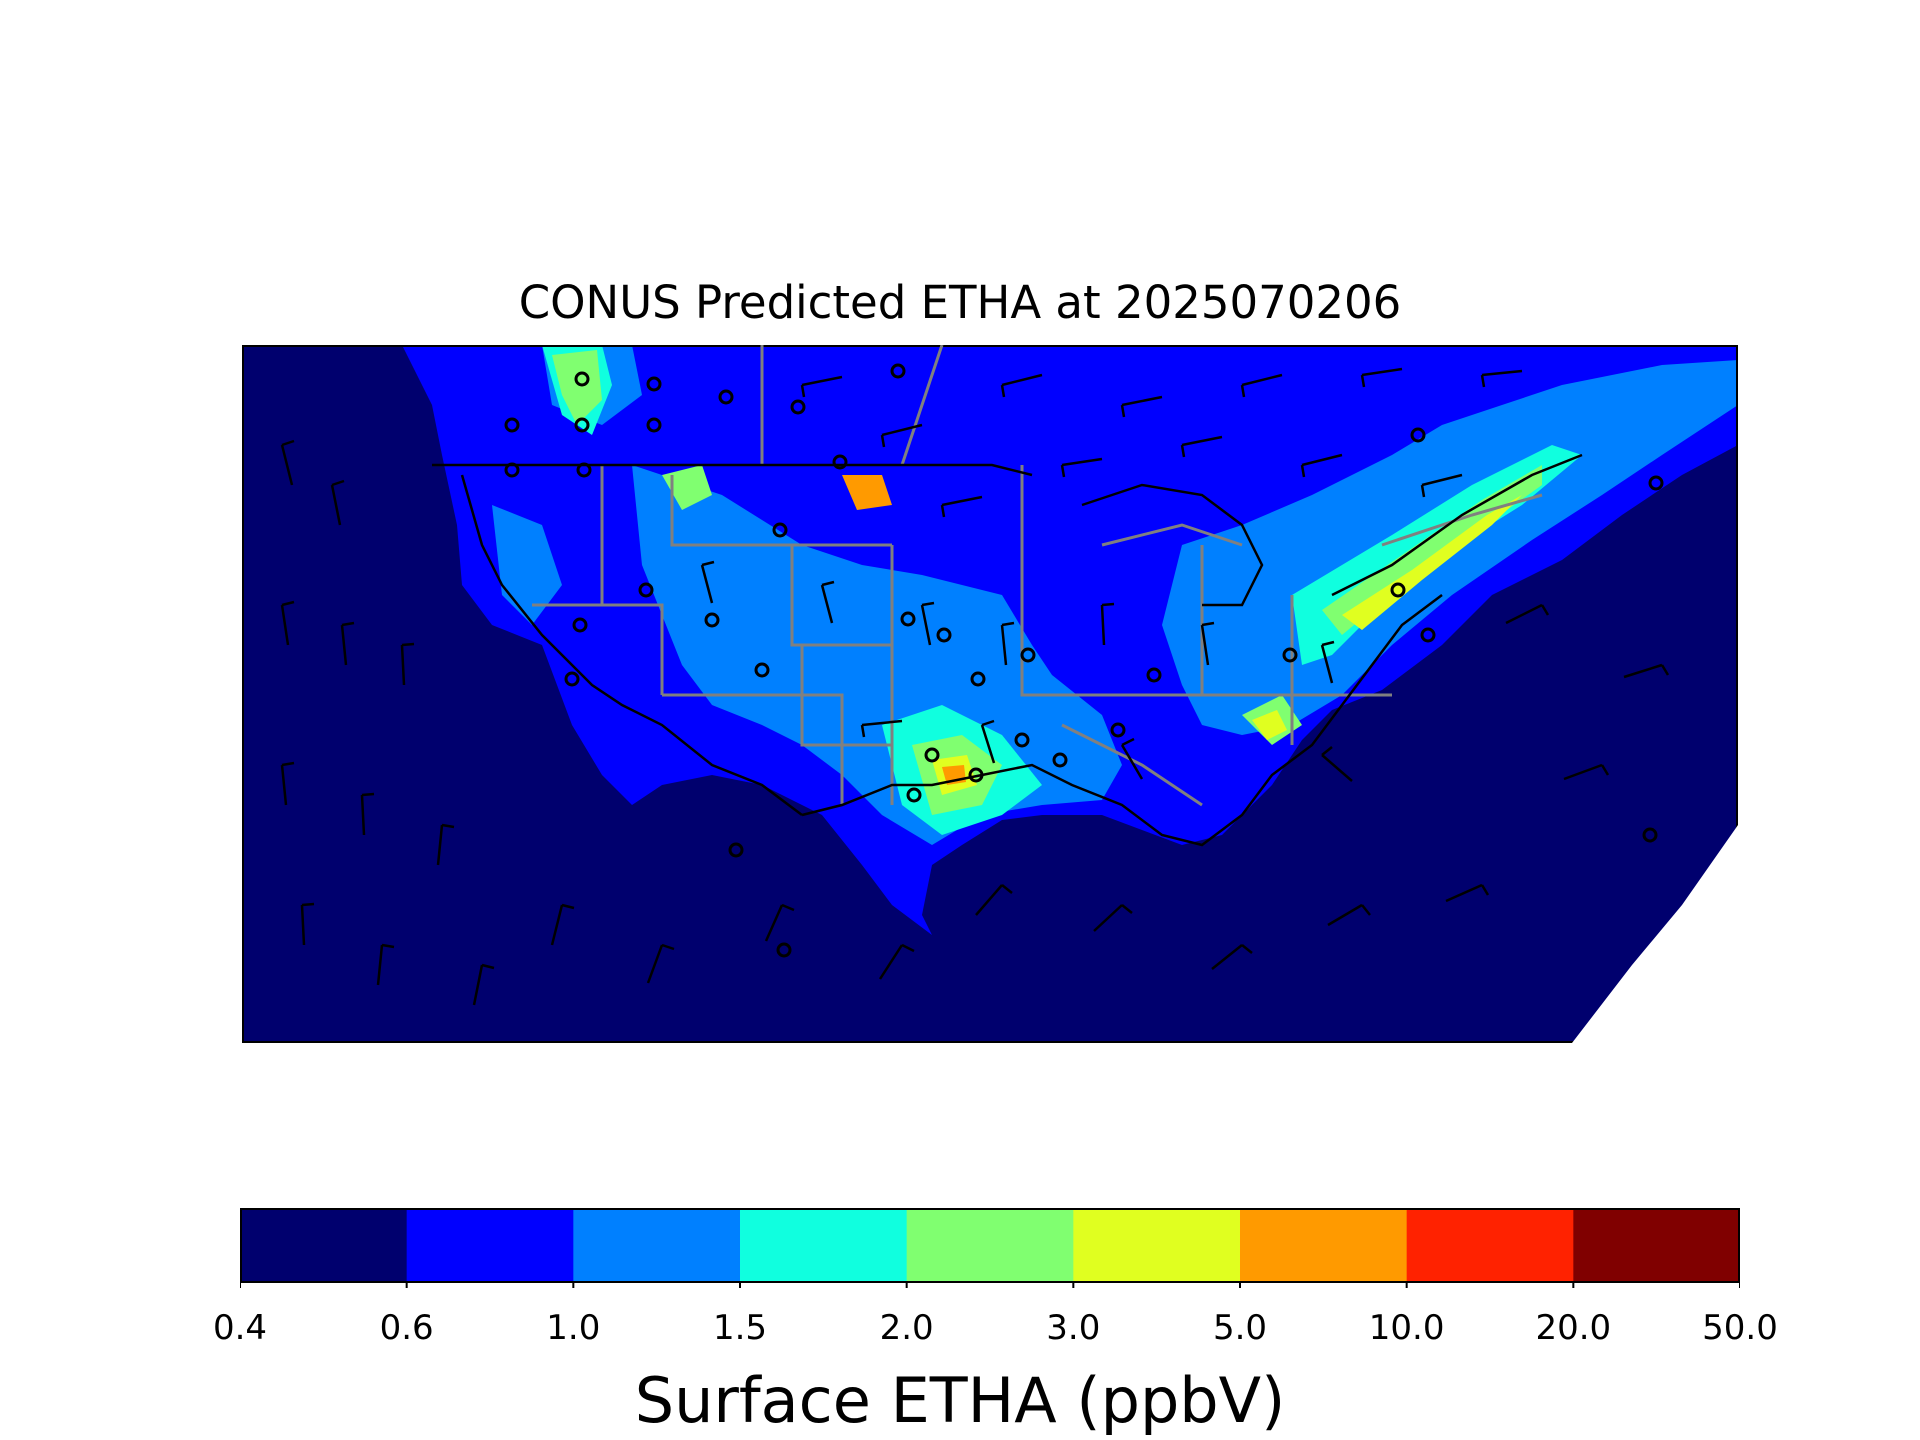 The height and width of the screenshot is (1440, 1920). What do you see at coordinates (1740, 1328) in the screenshot?
I see `colorbar-tick-label: 50.0` at bounding box center [1740, 1328].